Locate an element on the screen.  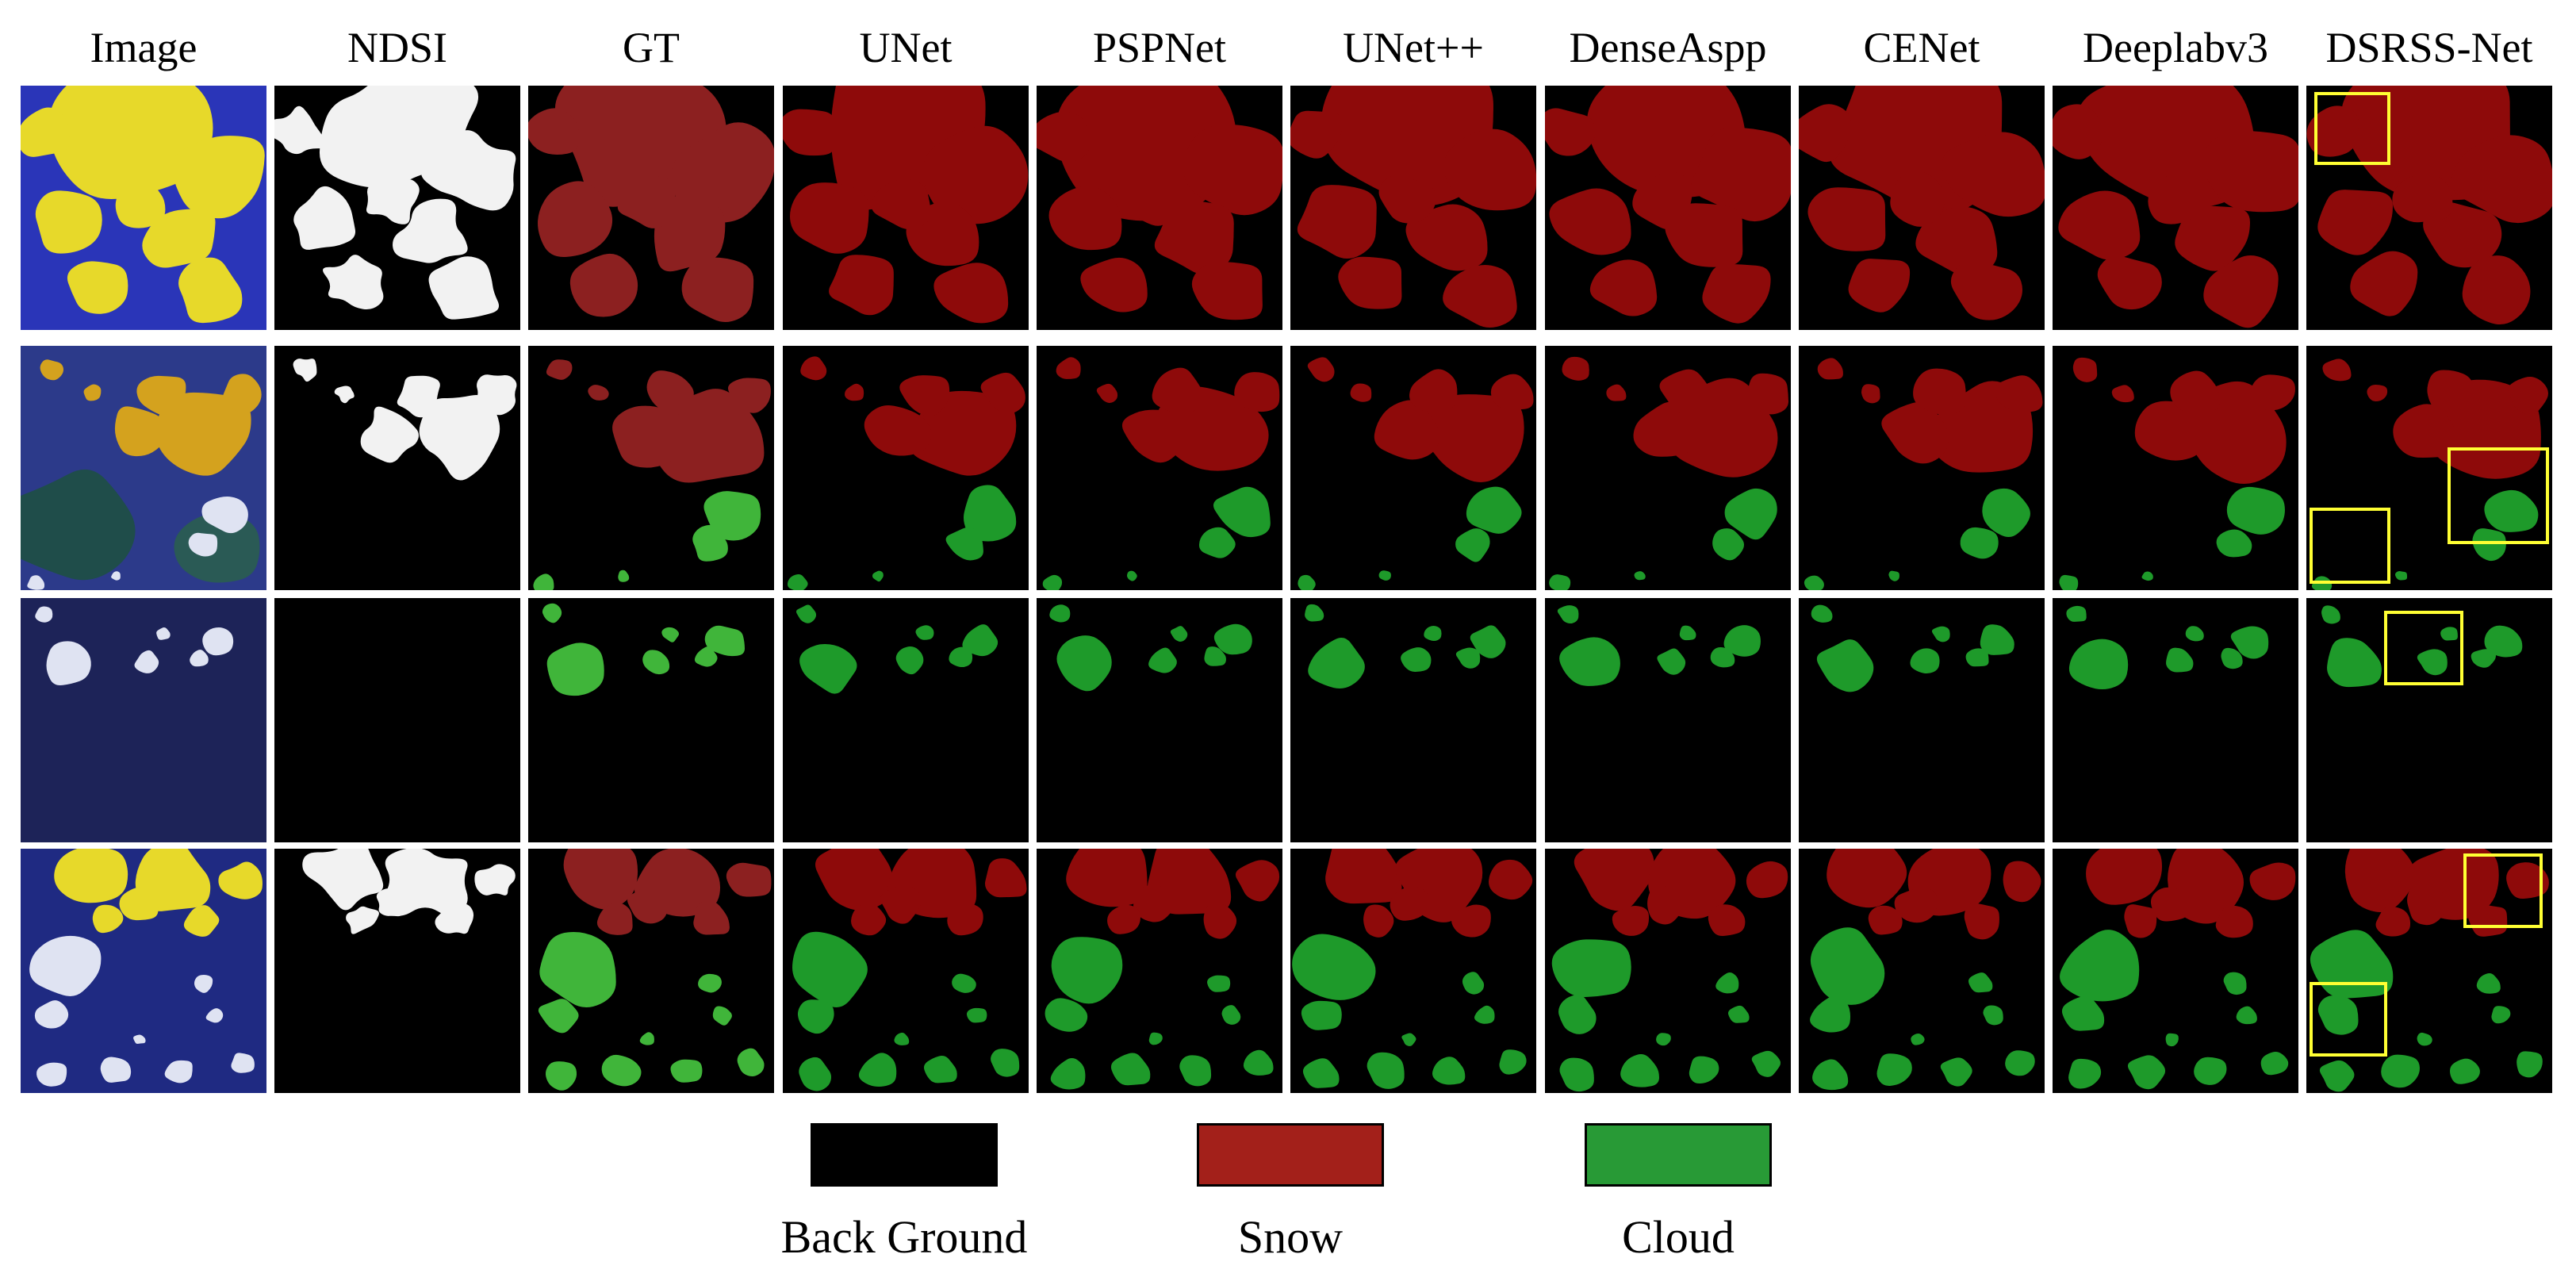
column-header-image: Image is located at coordinates (143, 47).